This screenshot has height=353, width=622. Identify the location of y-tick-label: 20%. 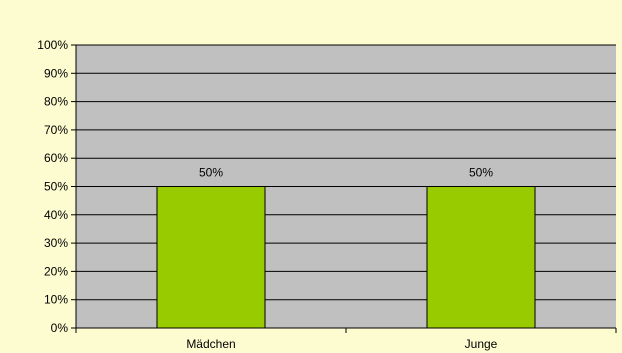
(56, 271).